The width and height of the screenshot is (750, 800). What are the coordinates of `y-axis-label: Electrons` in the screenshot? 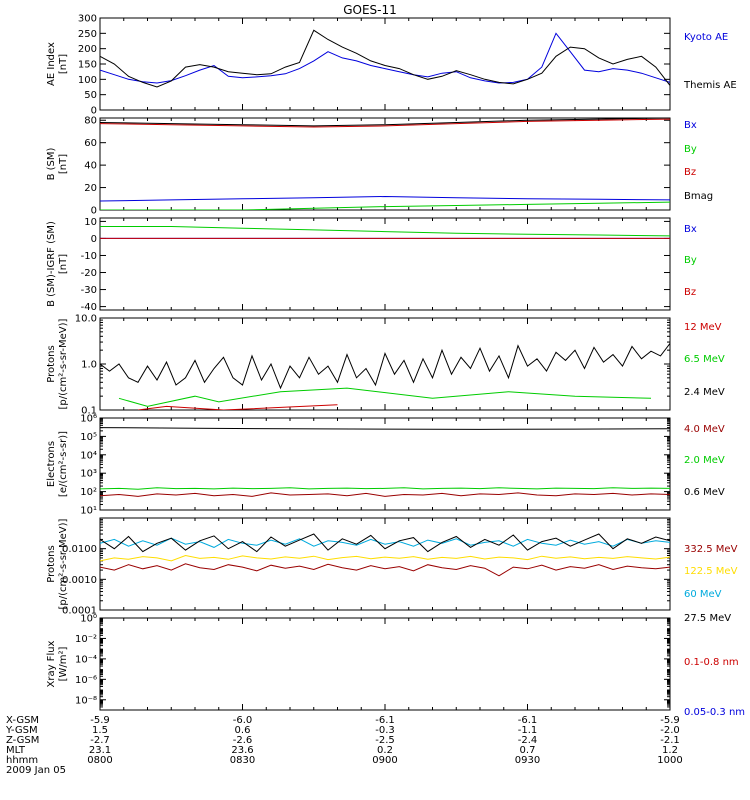 It's located at (51, 464).